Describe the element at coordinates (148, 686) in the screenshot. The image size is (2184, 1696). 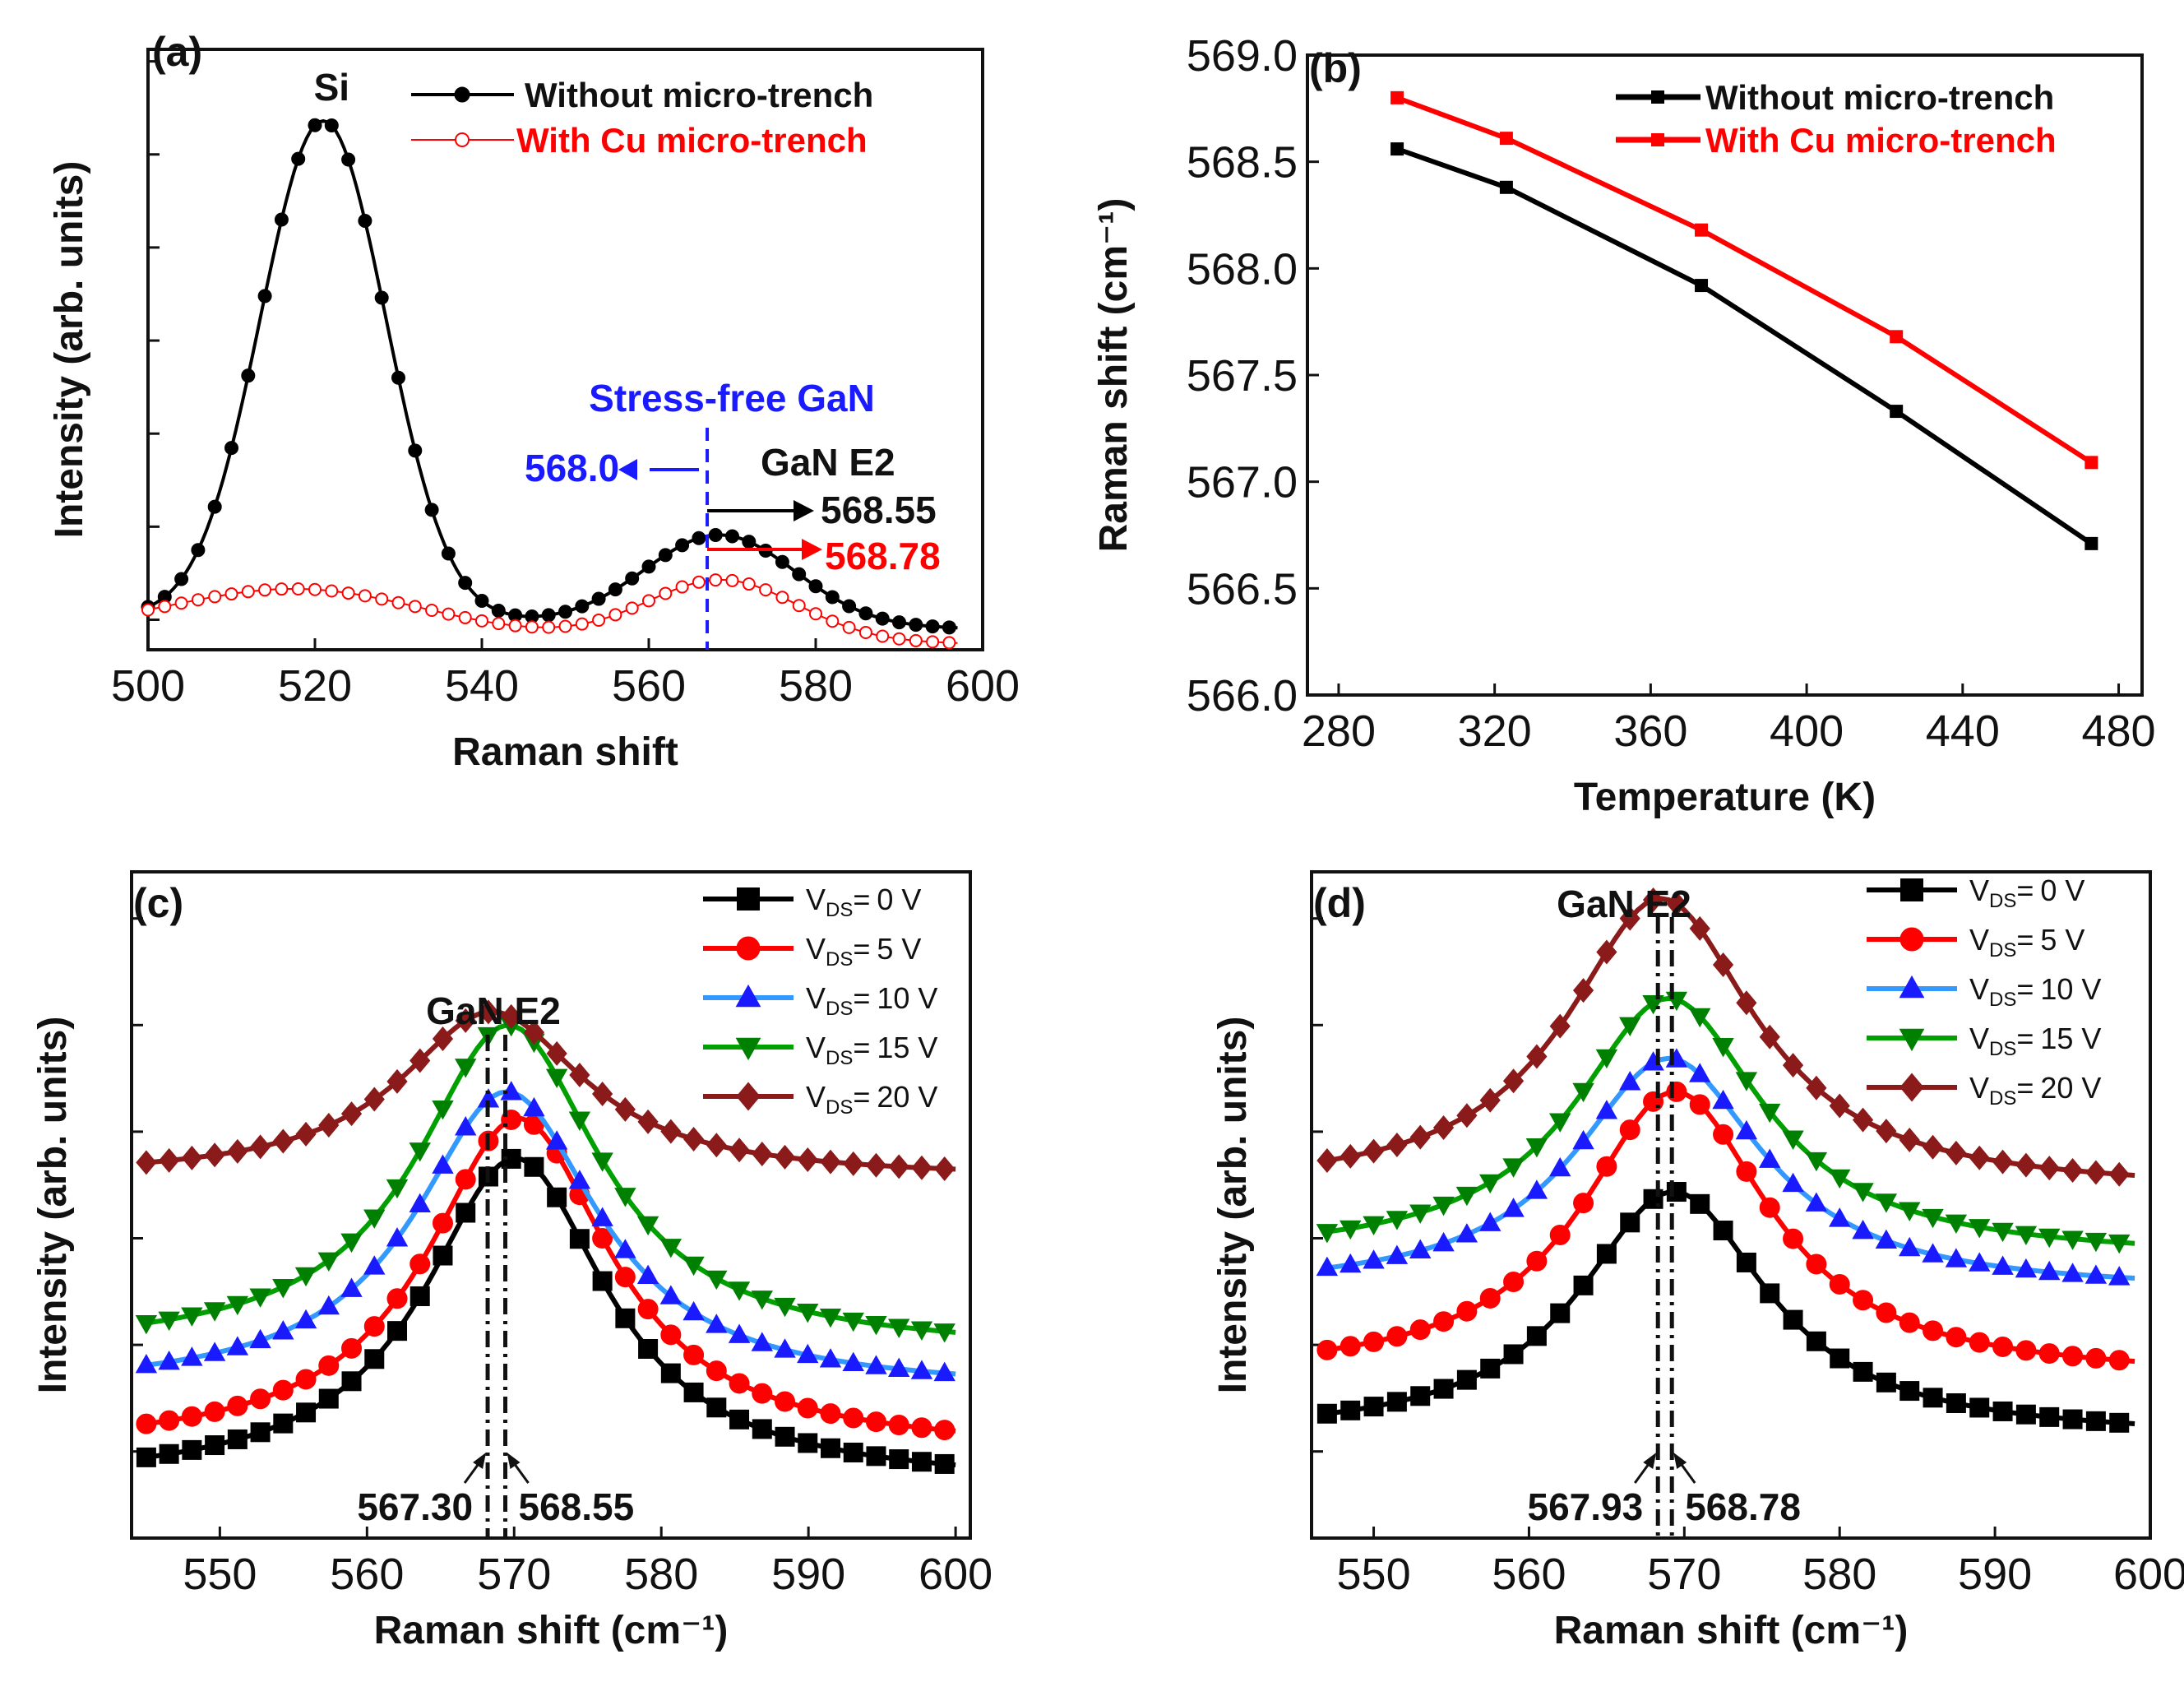
I see `x-tick-label: 500` at that location.